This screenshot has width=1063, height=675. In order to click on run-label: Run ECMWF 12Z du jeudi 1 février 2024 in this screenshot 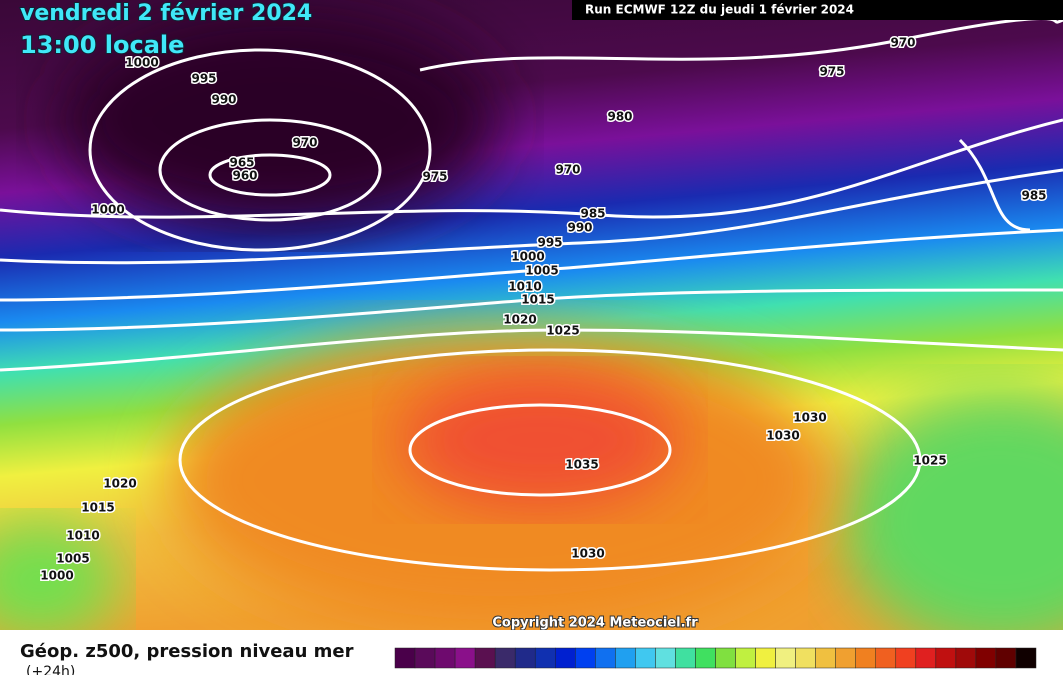, I will do `click(719, 10)`.